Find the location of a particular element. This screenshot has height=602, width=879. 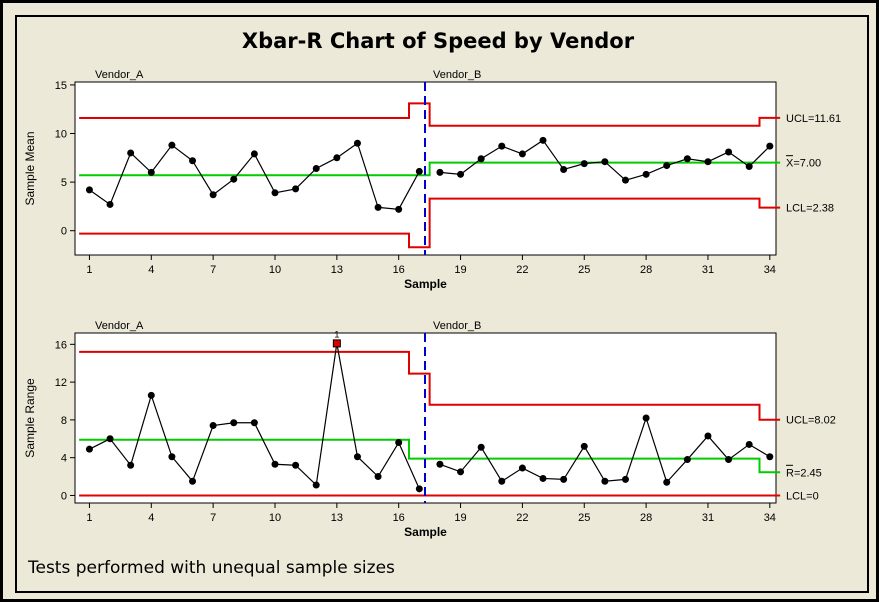

limit-label: LCL=2.38 is located at coordinates (810, 209).